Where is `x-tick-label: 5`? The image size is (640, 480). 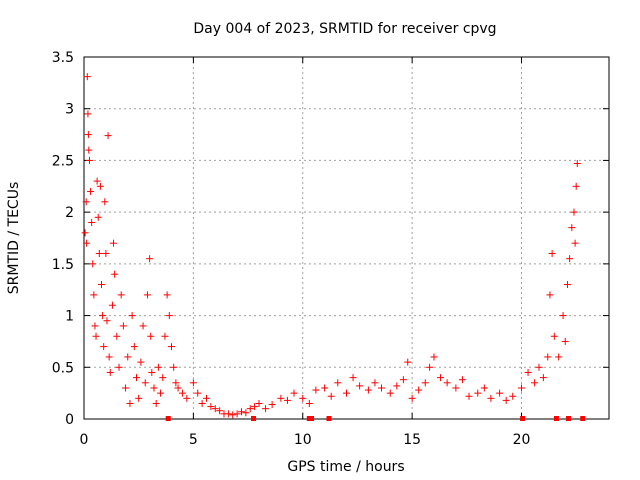
x-tick-label: 5 is located at coordinates (193, 440).